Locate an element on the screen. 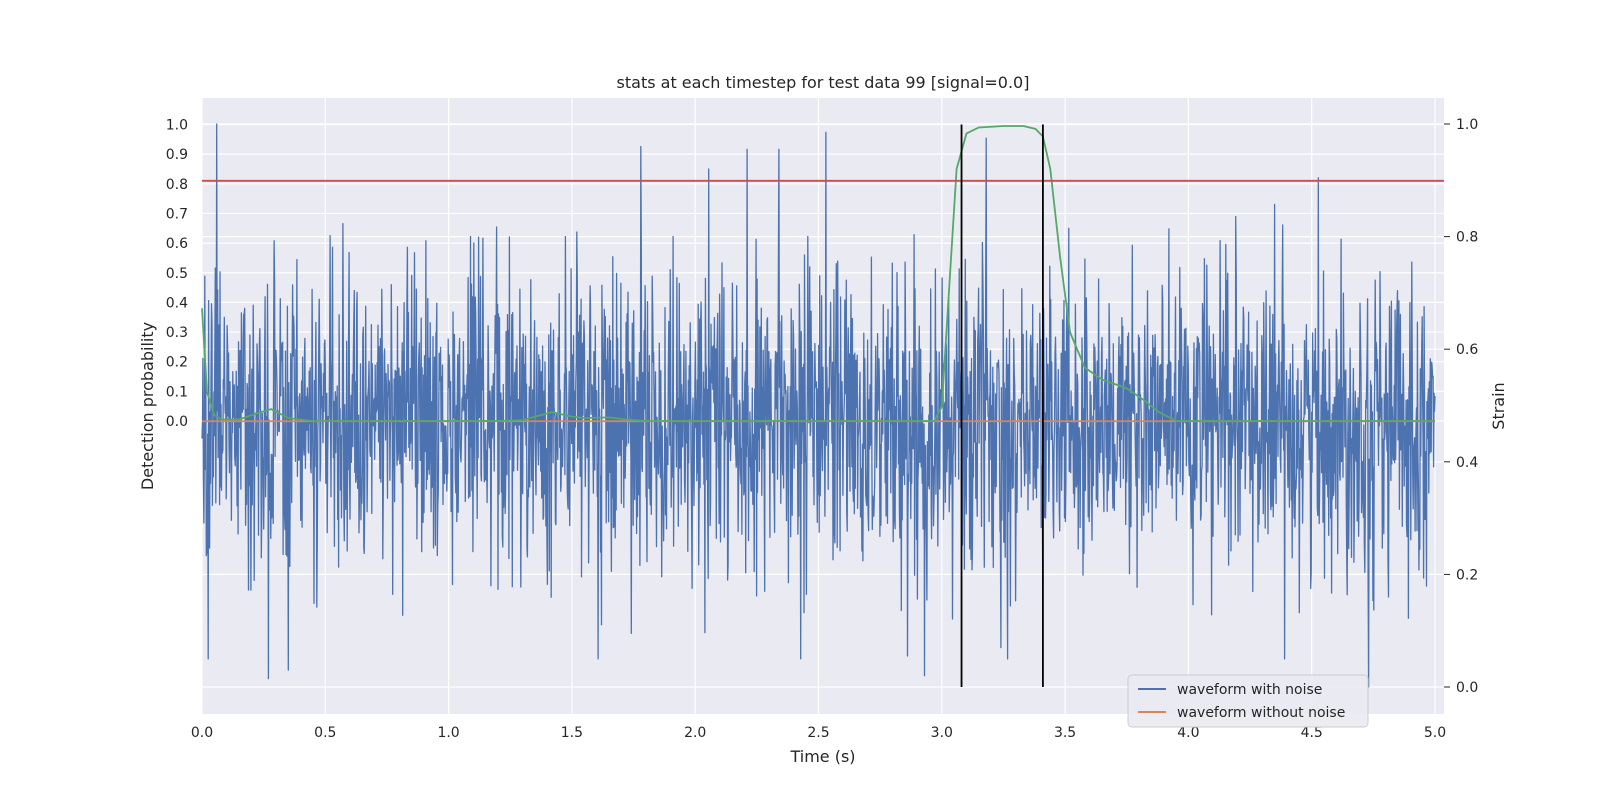 This screenshot has width=1600, height=805. left-y-tick-label: 0.8 is located at coordinates (177, 185).